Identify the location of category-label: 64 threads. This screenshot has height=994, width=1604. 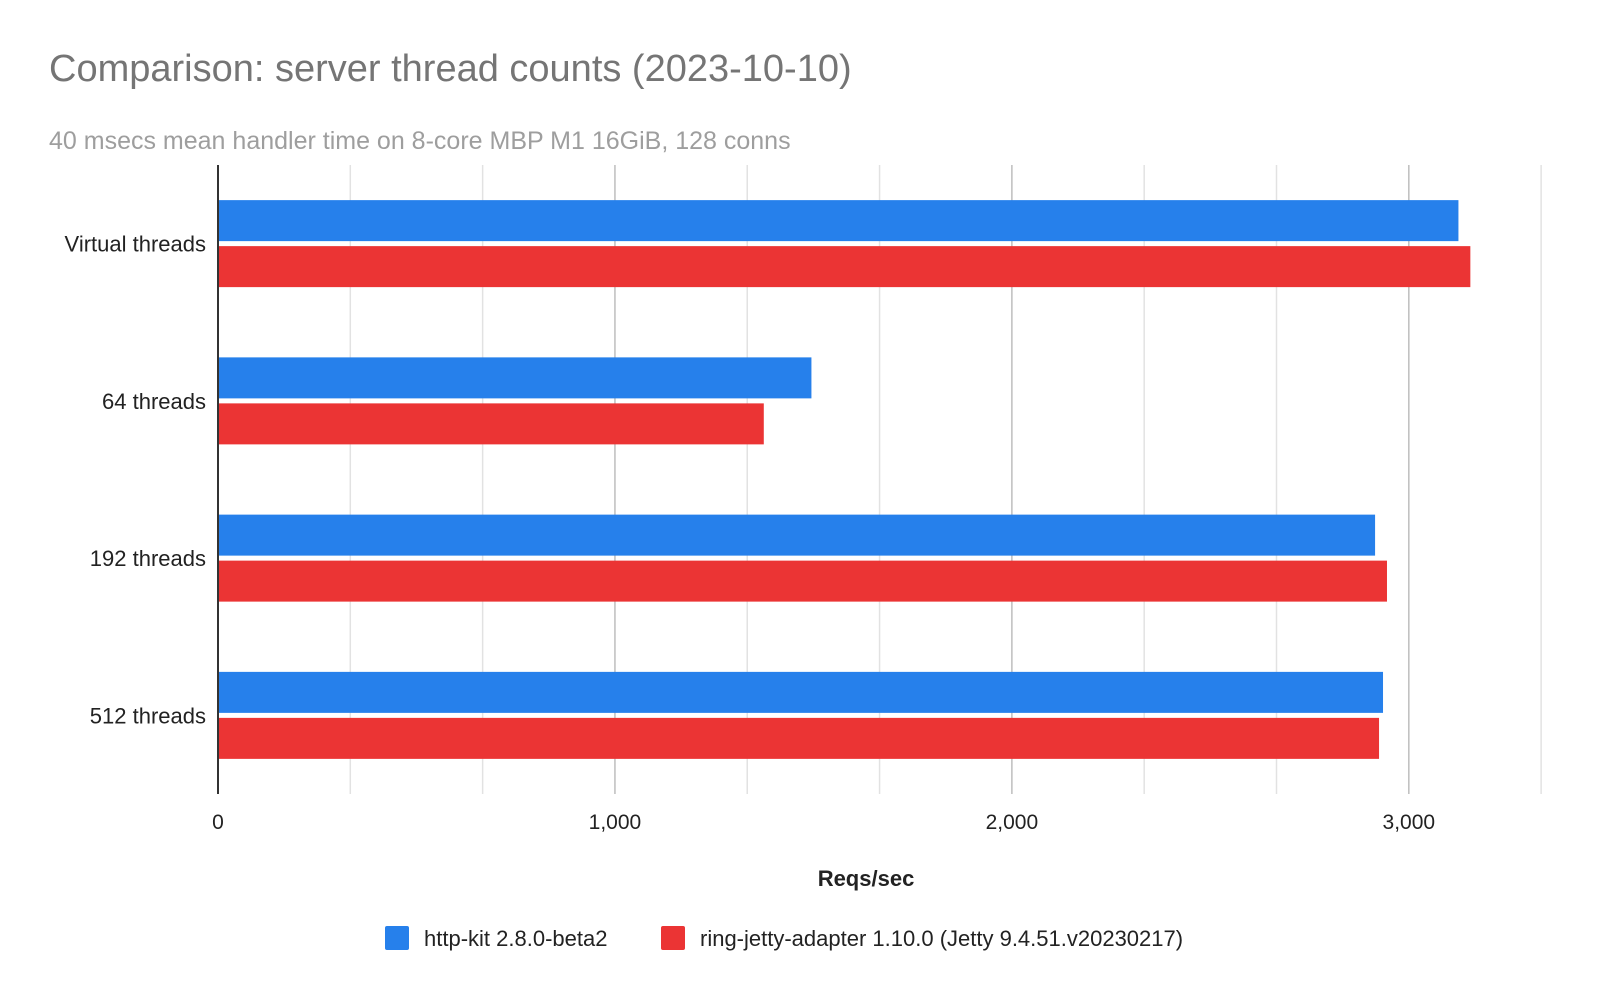
(154, 401).